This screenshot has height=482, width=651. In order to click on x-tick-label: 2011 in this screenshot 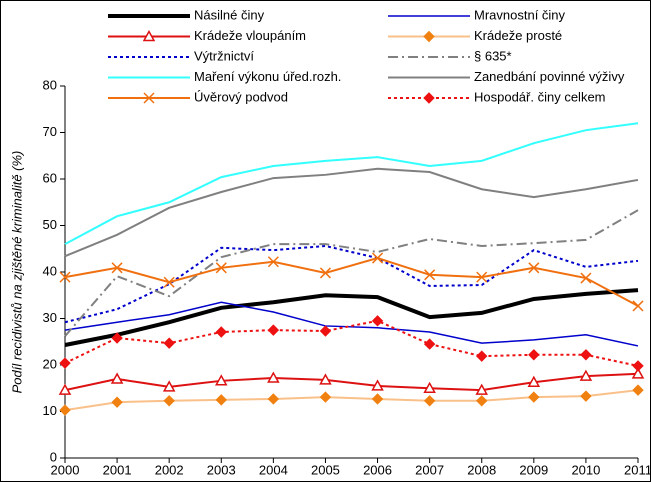, I will do `click(637, 469)`.